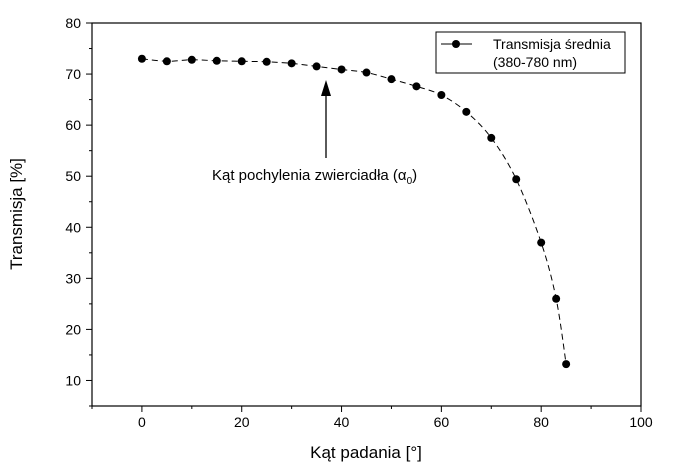 This screenshot has width=680, height=474. What do you see at coordinates (16, 214) in the screenshot?
I see `y-axis-title: Transmisja [%]` at bounding box center [16, 214].